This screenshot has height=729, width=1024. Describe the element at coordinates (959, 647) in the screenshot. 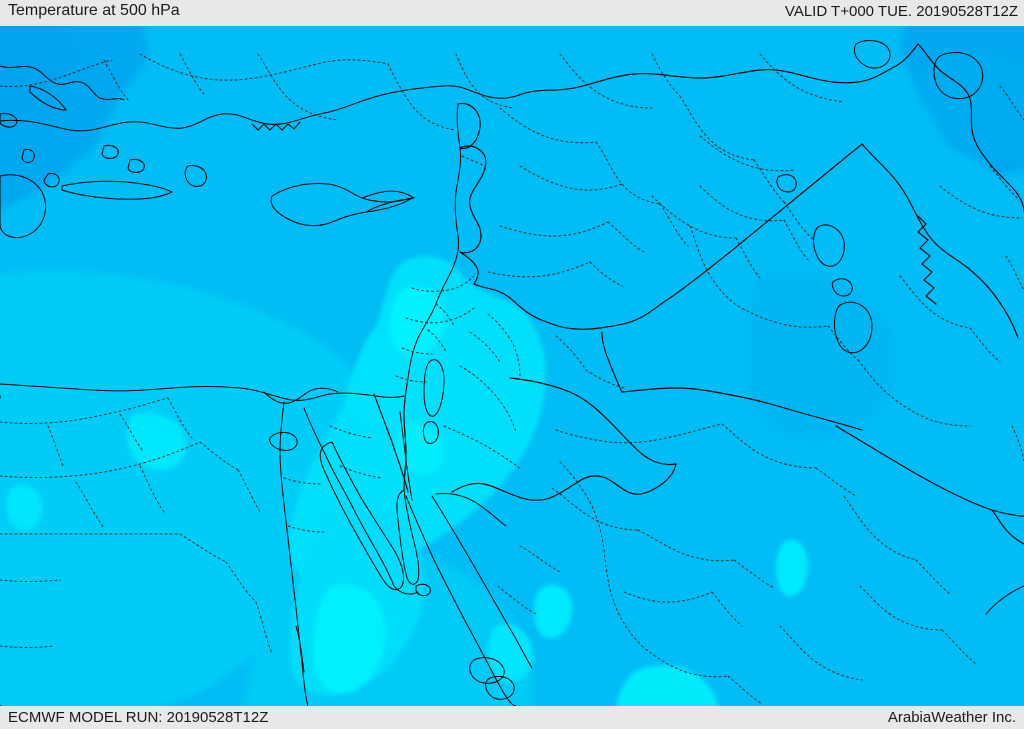

I see `admin-saudi-n` at that location.